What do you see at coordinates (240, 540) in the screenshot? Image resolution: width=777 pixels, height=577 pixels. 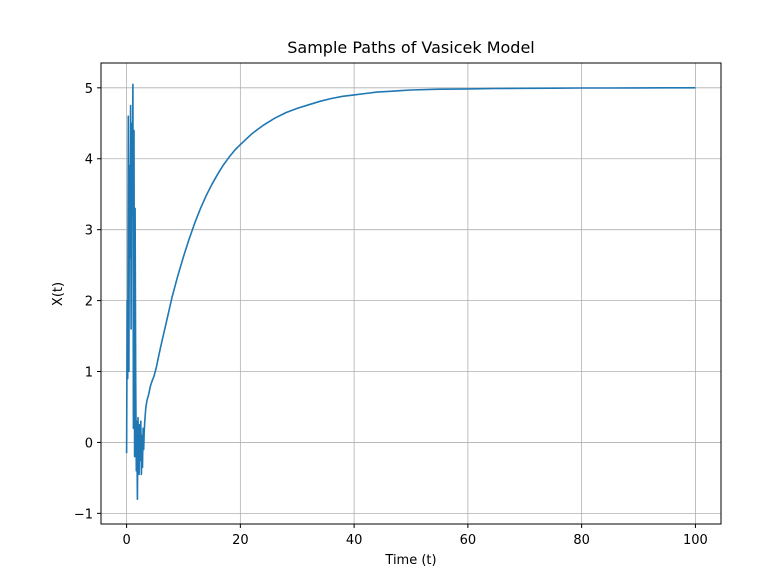 I see `x-tick-label: 20` at bounding box center [240, 540].